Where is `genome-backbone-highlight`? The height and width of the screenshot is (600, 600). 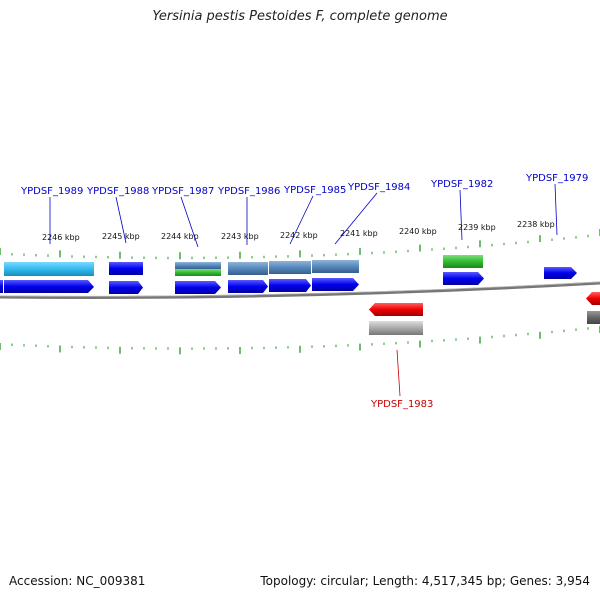
genome-backbone-highlight is located at coordinates (300, 289).